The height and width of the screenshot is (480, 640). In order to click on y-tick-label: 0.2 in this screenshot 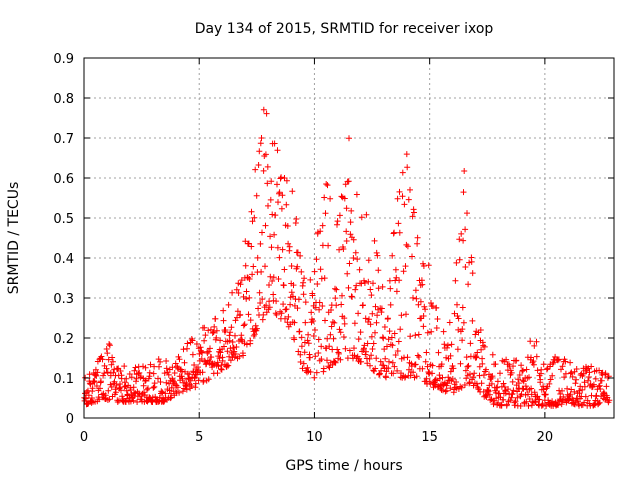, I will do `click(63, 339)`.